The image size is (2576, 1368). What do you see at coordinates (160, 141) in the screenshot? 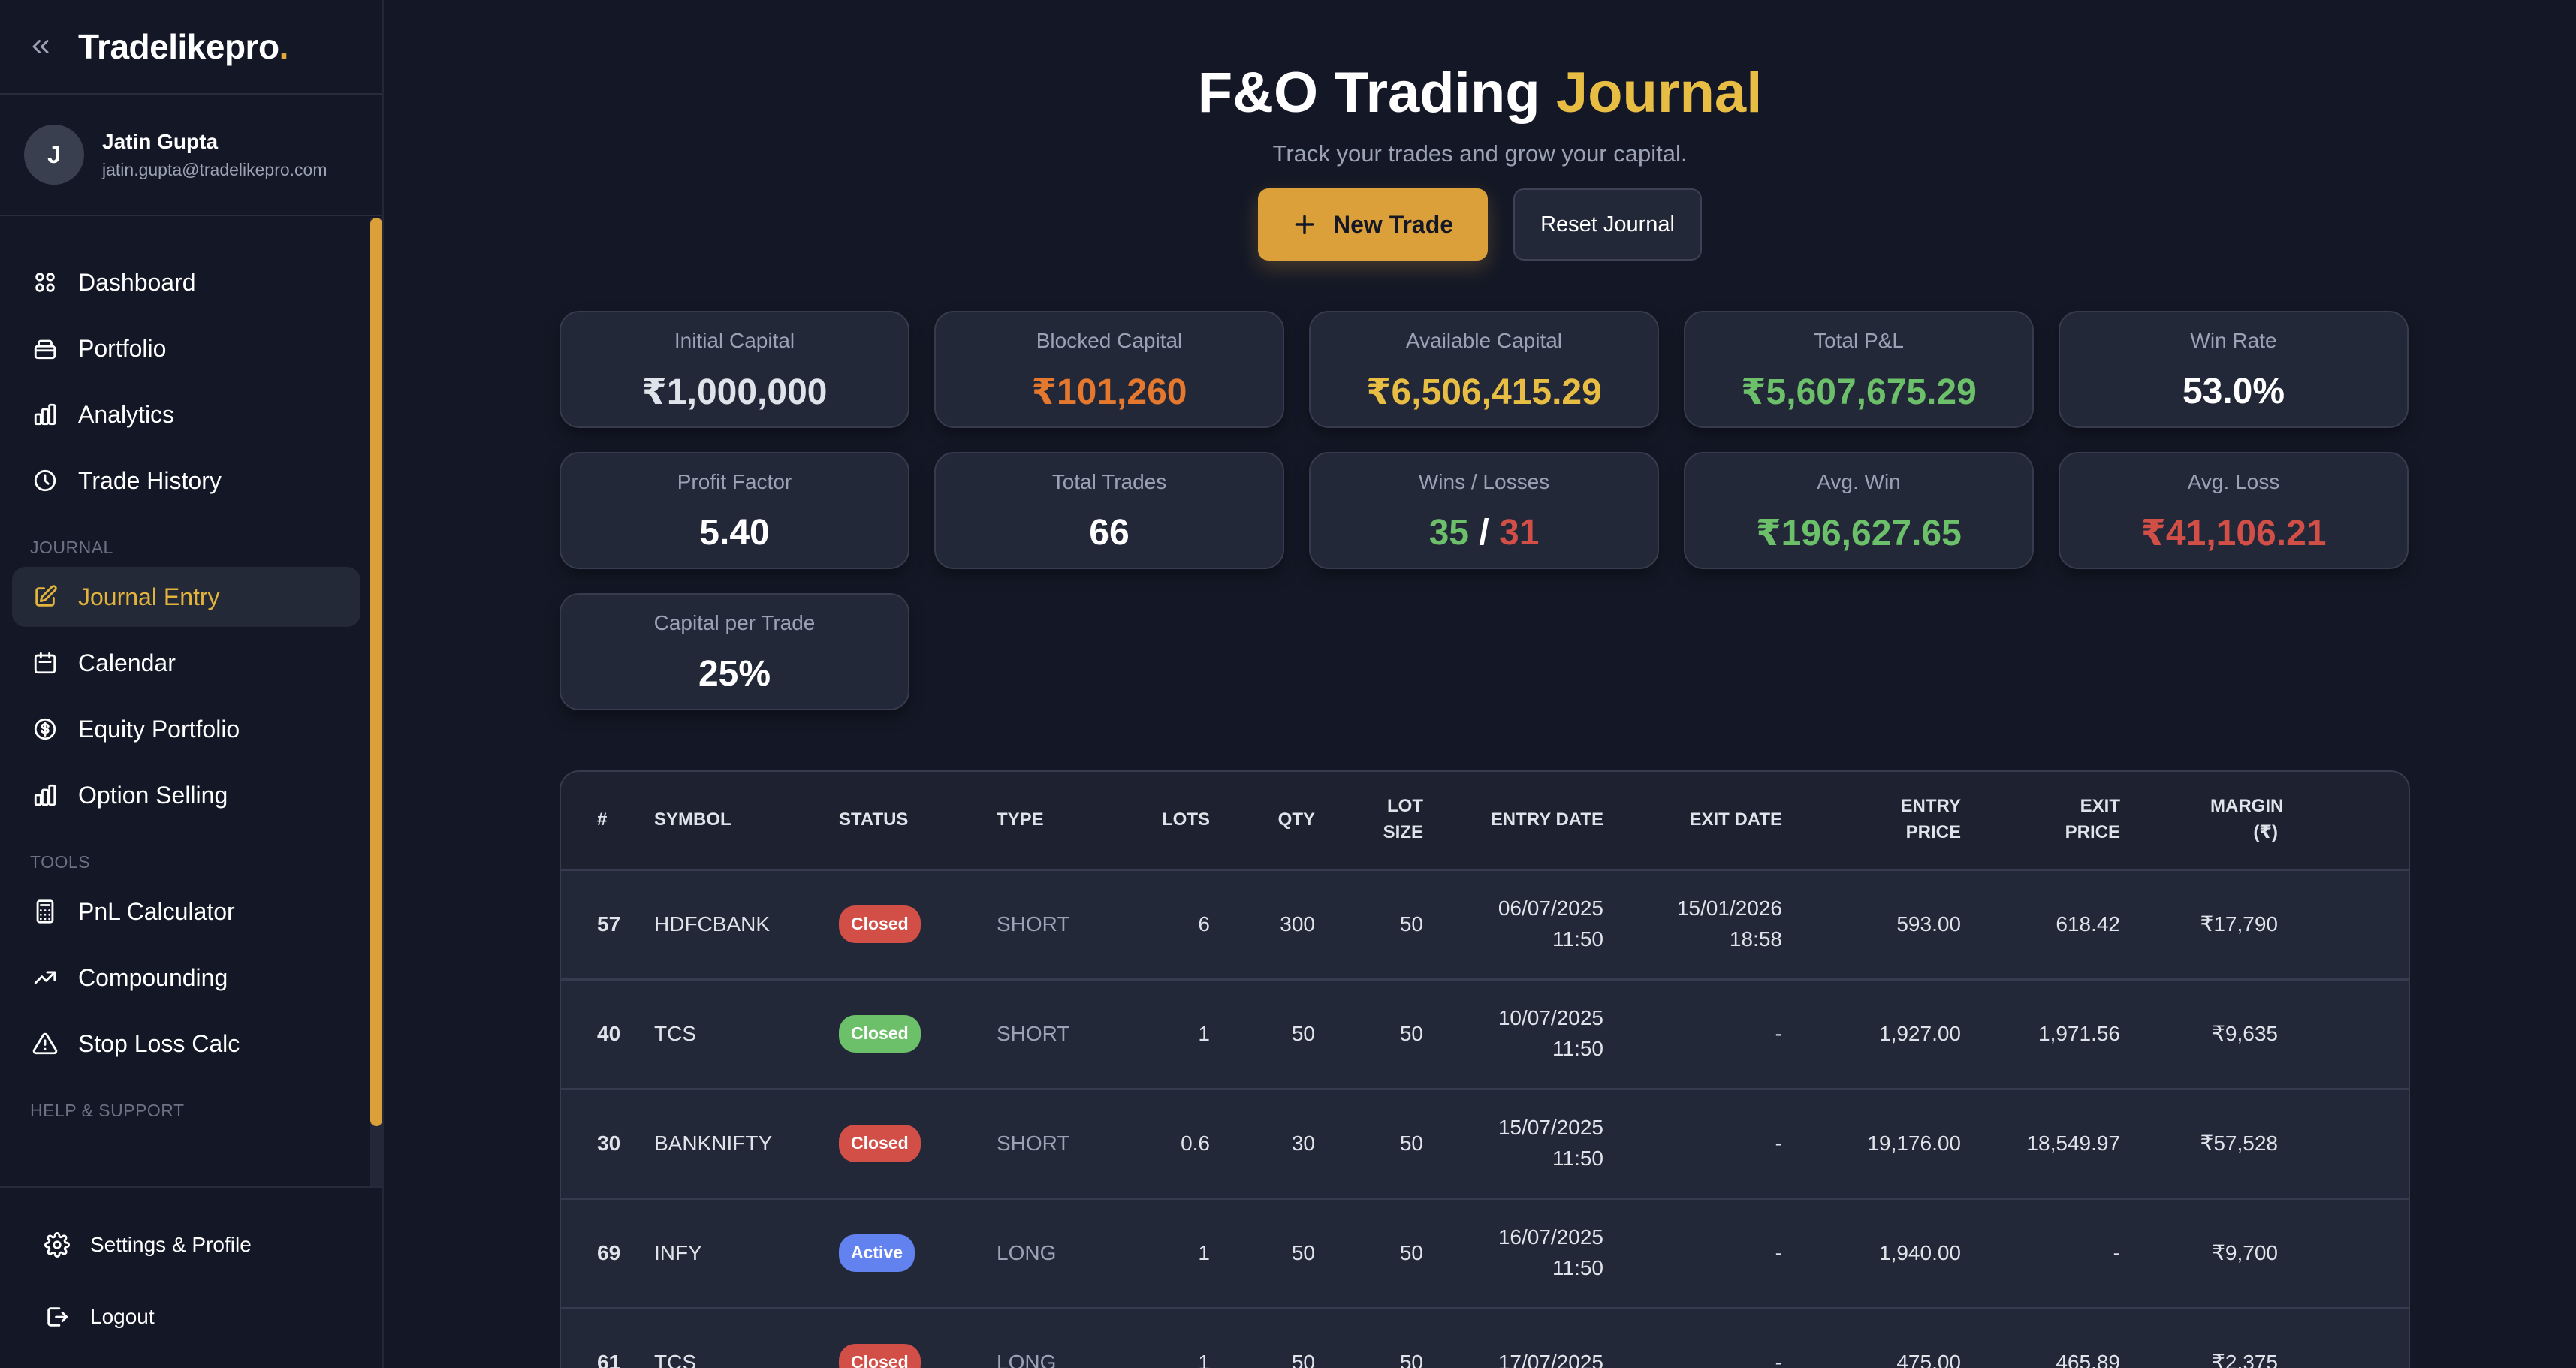
I see `user-name: Jatin Gupta` at bounding box center [160, 141].